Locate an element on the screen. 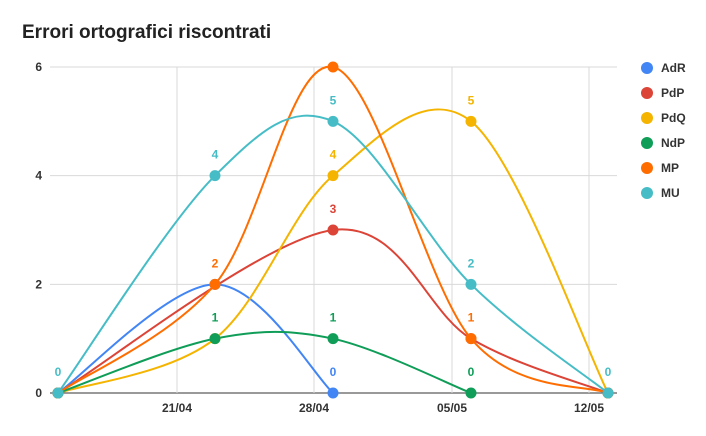 This screenshot has height=436, width=706. legend-label: AdR is located at coordinates (673, 68).